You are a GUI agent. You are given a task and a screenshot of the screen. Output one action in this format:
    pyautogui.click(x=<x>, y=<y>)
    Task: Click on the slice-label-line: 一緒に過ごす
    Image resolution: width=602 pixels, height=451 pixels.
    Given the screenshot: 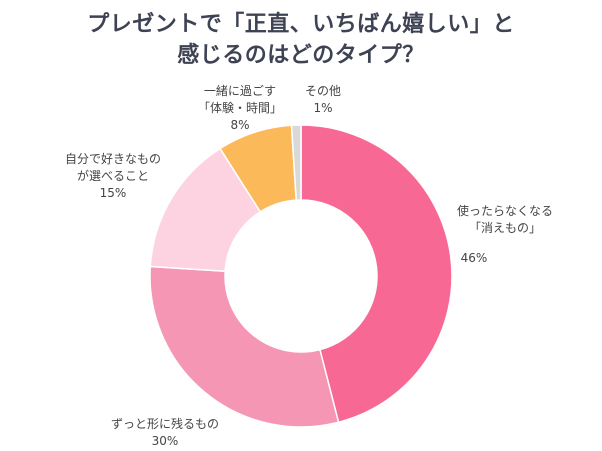 What is the action you would take?
    pyautogui.click(x=240, y=91)
    